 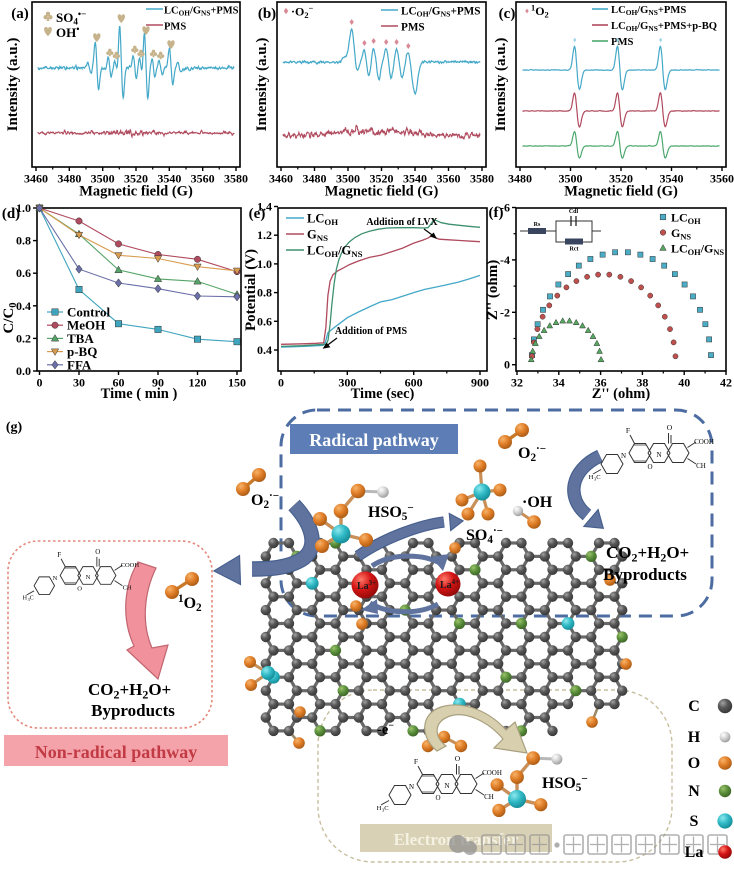 I want to click on svg-text: Time ( min ), so click(x=139, y=394).